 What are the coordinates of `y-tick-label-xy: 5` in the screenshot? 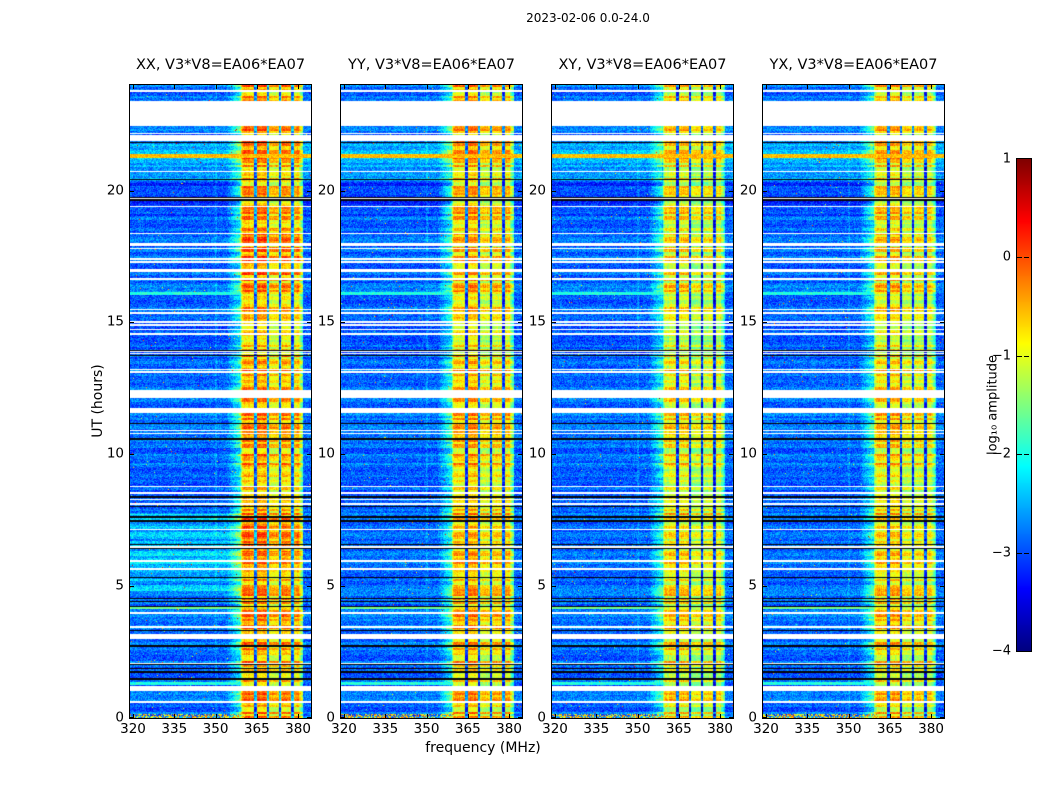 It's located at (541, 585).